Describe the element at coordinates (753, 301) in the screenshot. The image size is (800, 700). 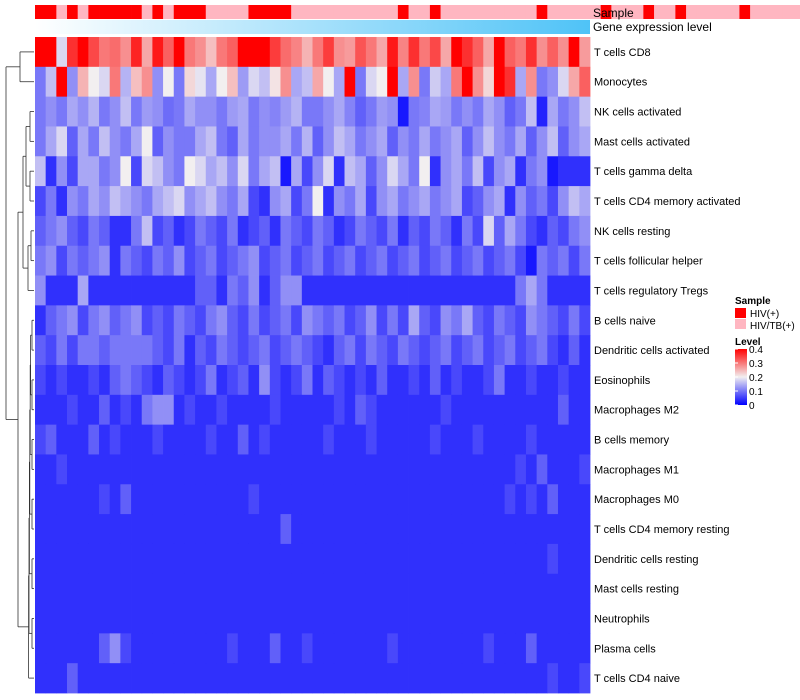
I see `legend-sample-title: Sample` at that location.